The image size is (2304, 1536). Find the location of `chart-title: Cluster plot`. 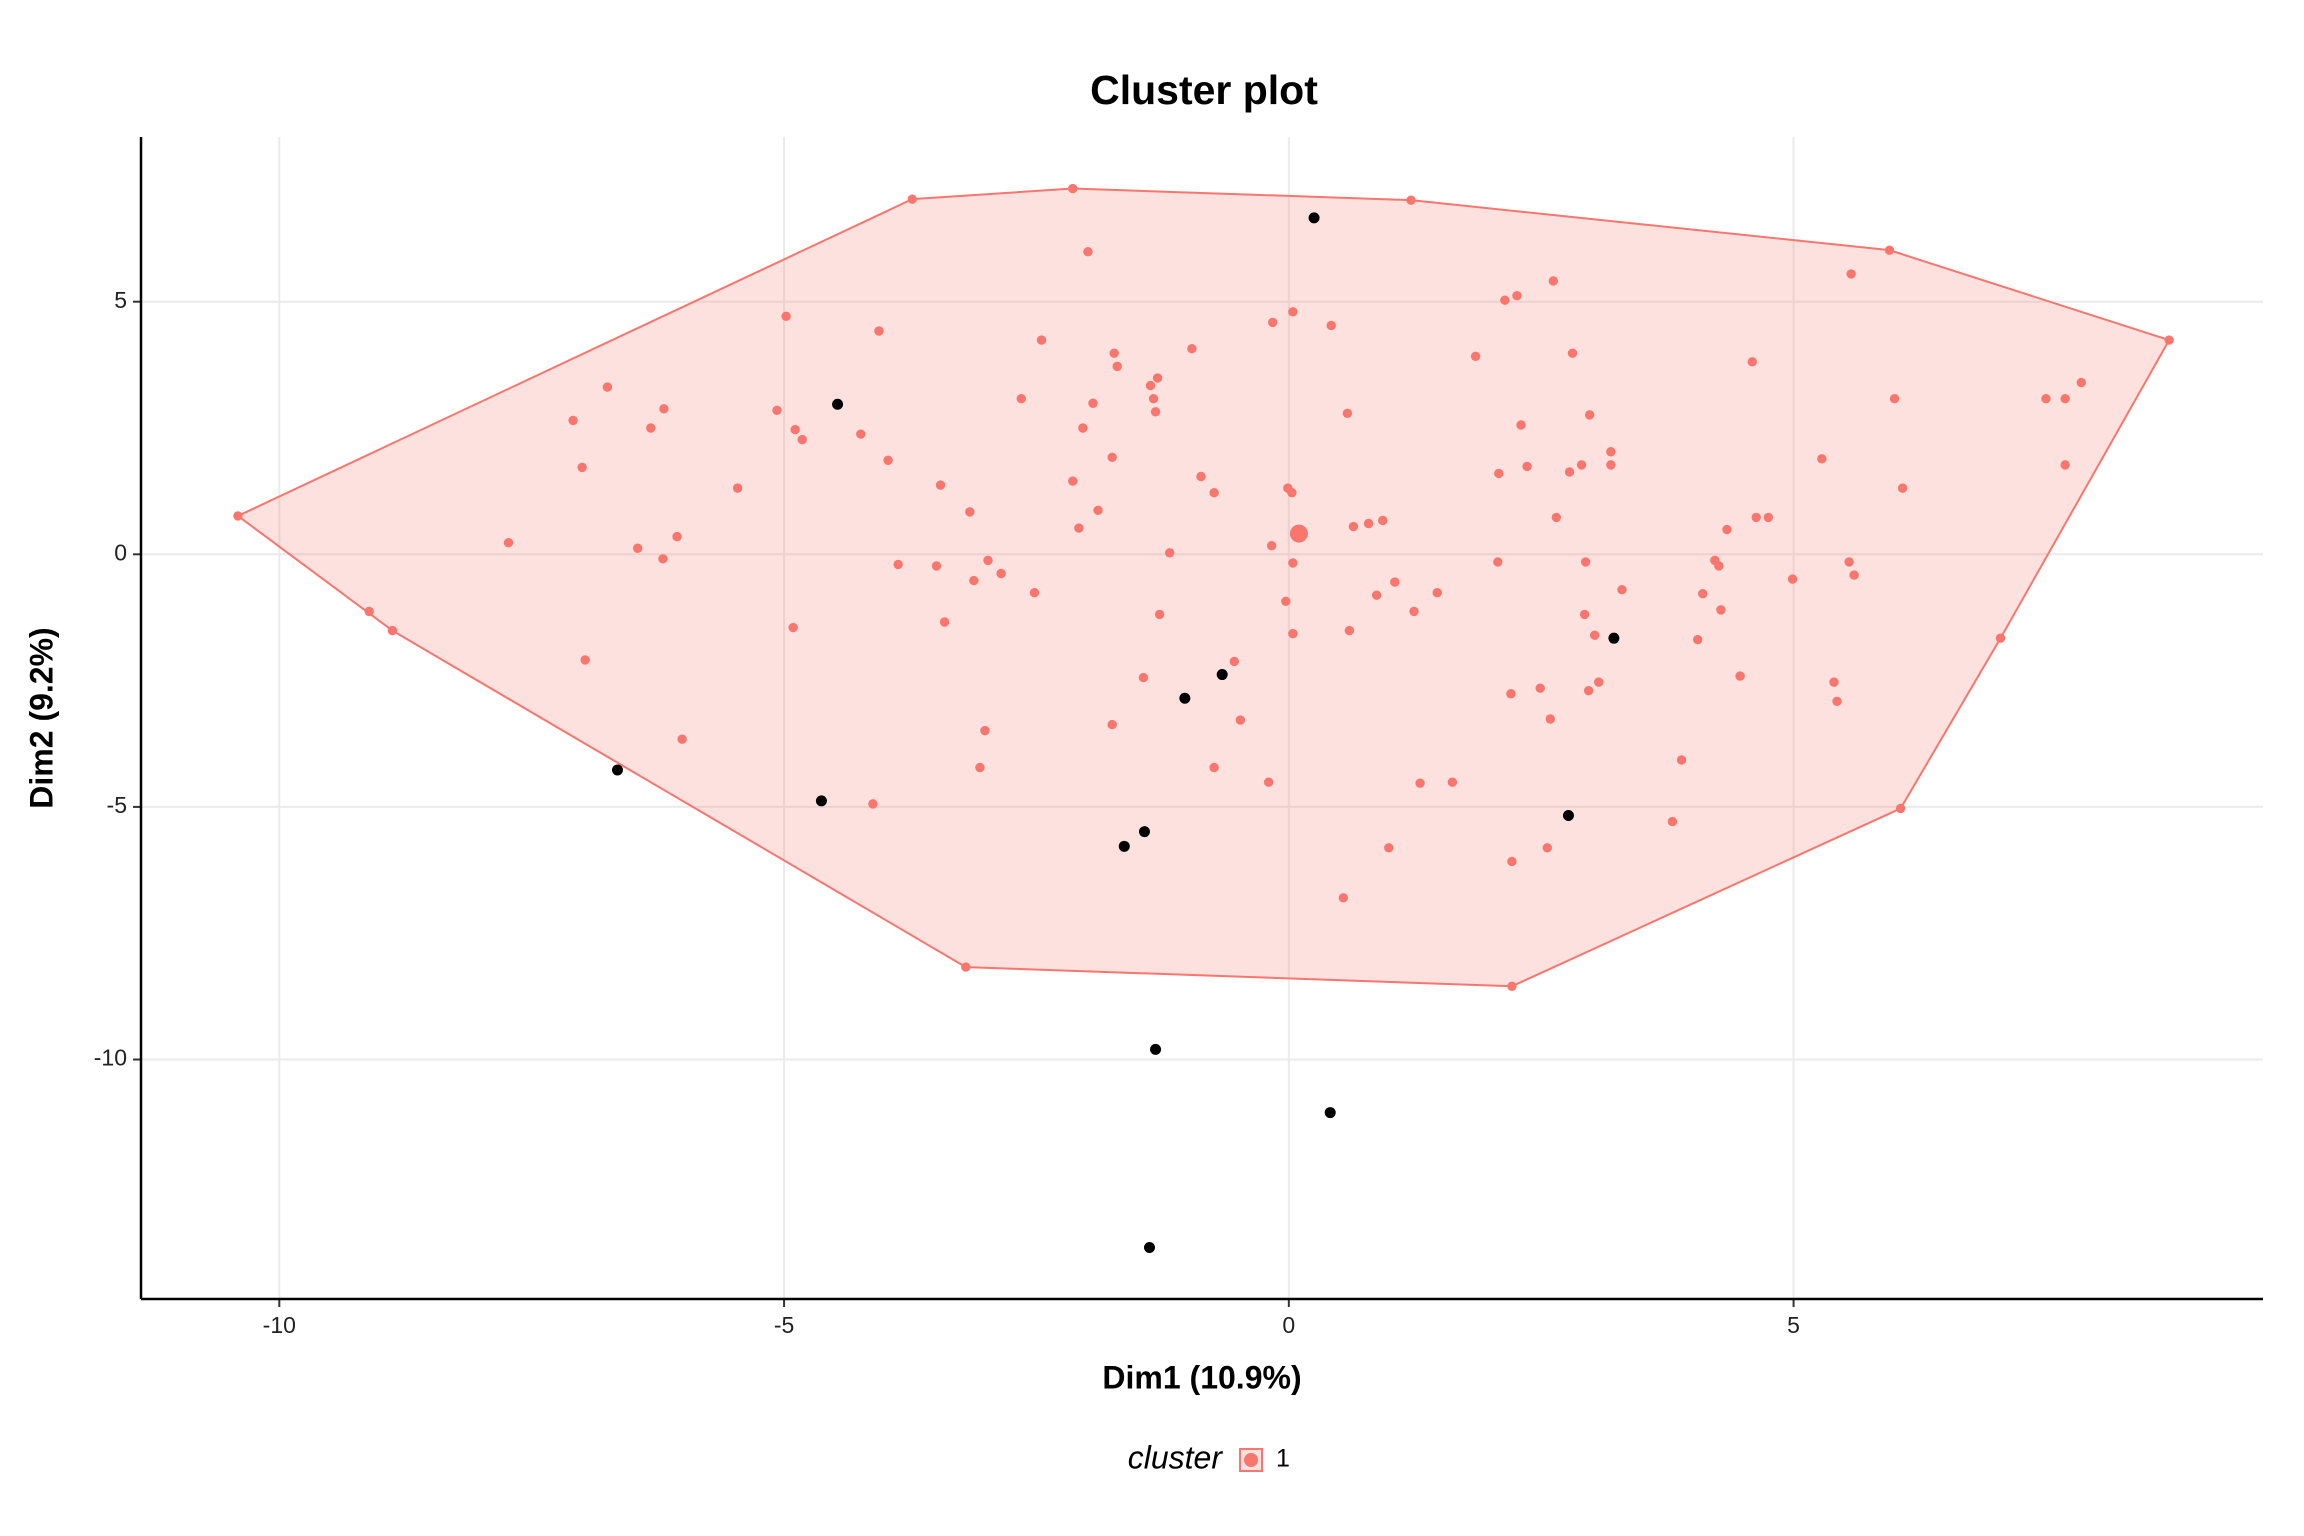

chart-title: Cluster plot is located at coordinates (1204, 90).